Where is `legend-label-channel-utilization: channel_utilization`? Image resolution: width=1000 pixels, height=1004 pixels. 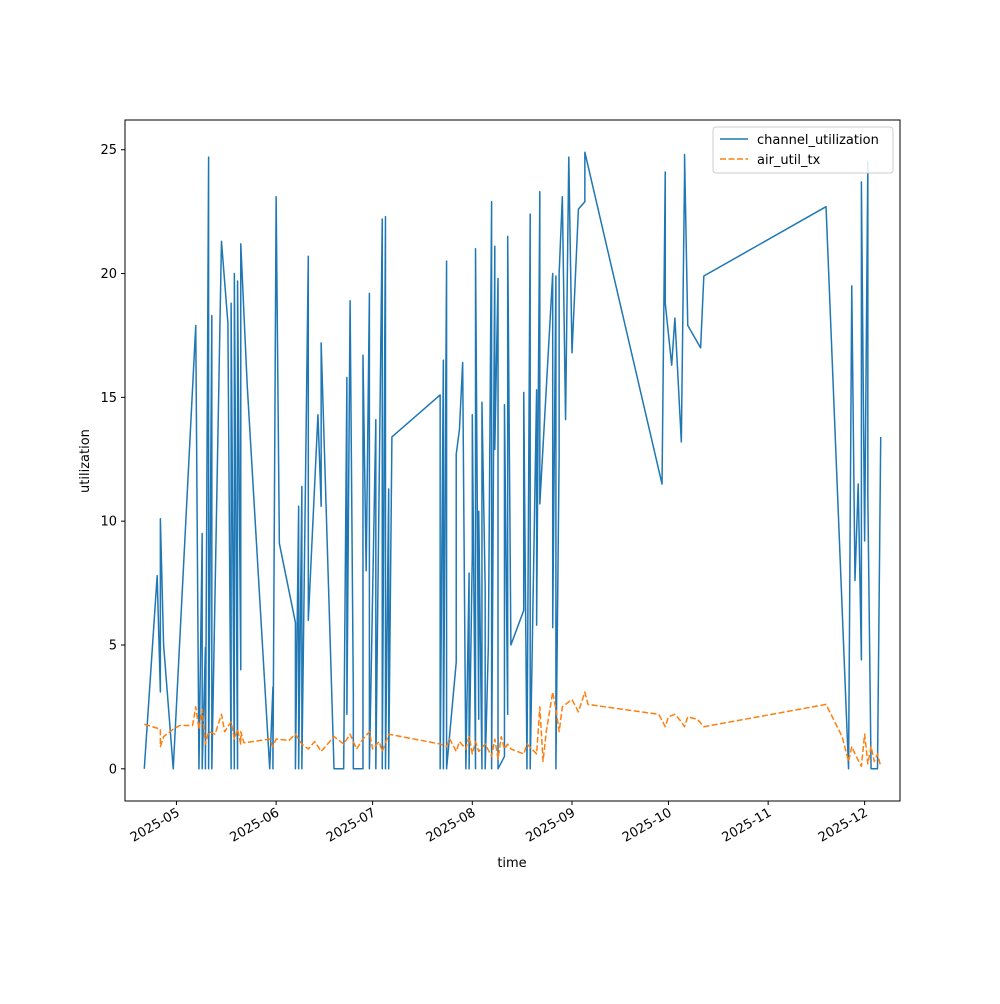 legend-label-channel-utilization: channel_utilization is located at coordinates (818, 140).